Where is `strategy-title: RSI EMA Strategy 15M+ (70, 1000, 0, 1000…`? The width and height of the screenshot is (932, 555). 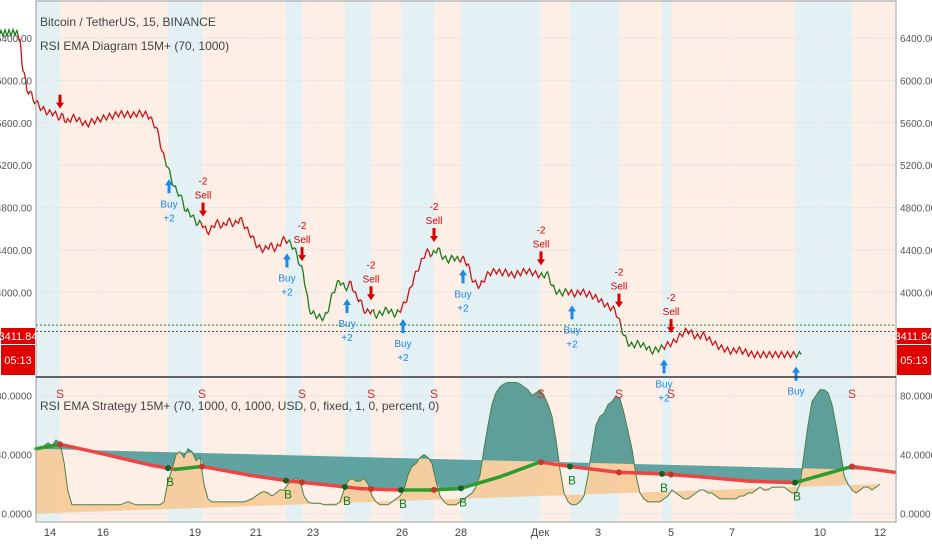 strategy-title: RSI EMA Strategy 15M+ (70, 1000, 0, 1000… is located at coordinates (239, 406).